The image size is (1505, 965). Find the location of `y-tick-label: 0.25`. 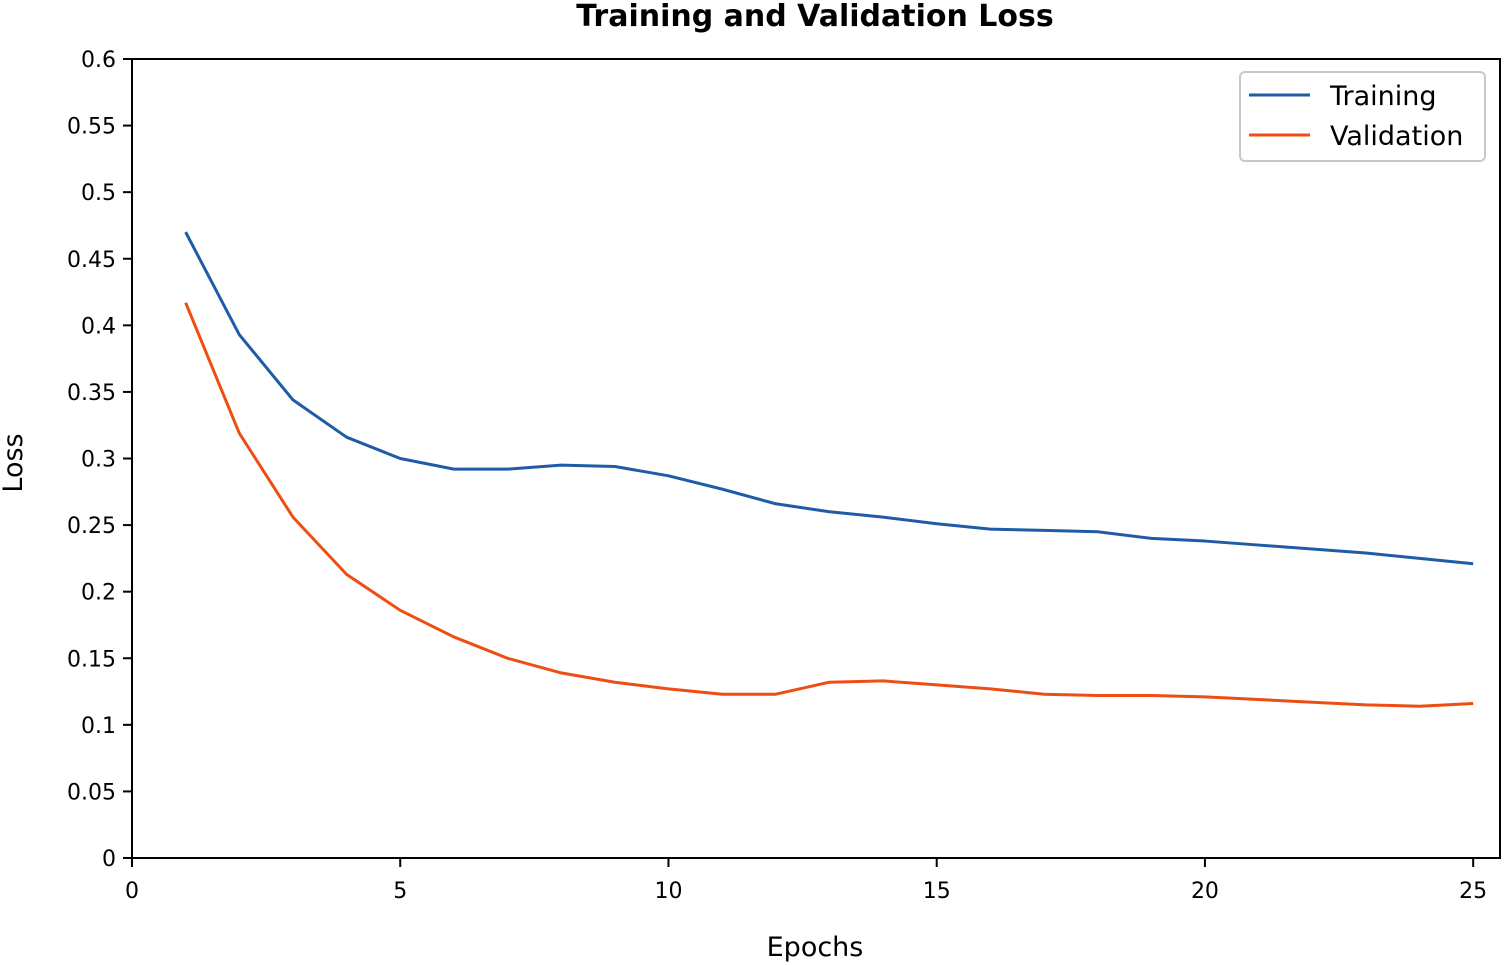

y-tick-label: 0.25 is located at coordinates (91, 526).